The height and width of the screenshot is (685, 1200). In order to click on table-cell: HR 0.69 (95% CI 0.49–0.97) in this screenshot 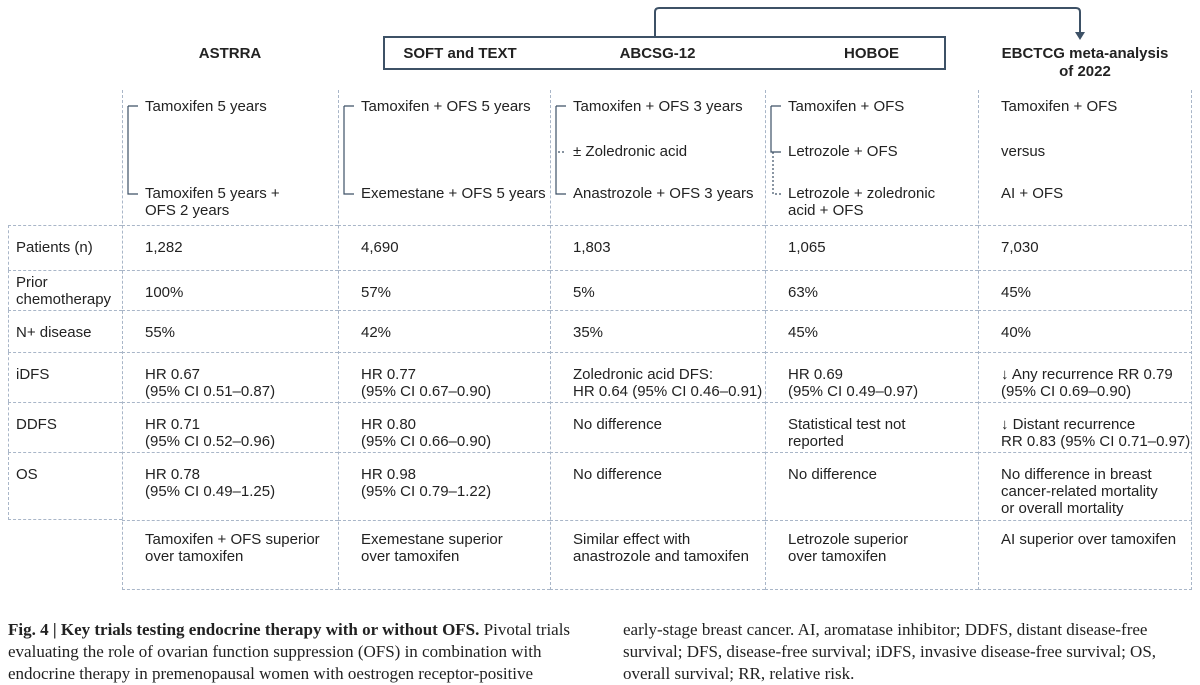, I will do `click(853, 383)`.